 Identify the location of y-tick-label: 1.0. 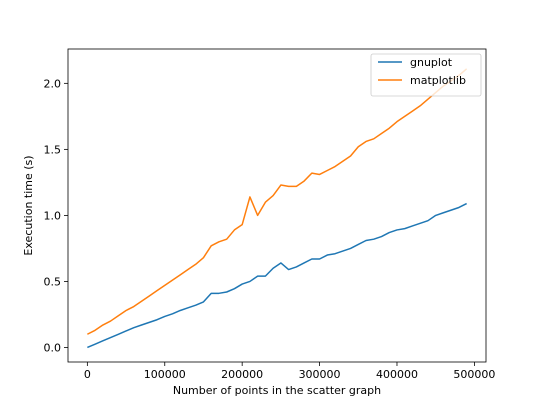
(53, 215).